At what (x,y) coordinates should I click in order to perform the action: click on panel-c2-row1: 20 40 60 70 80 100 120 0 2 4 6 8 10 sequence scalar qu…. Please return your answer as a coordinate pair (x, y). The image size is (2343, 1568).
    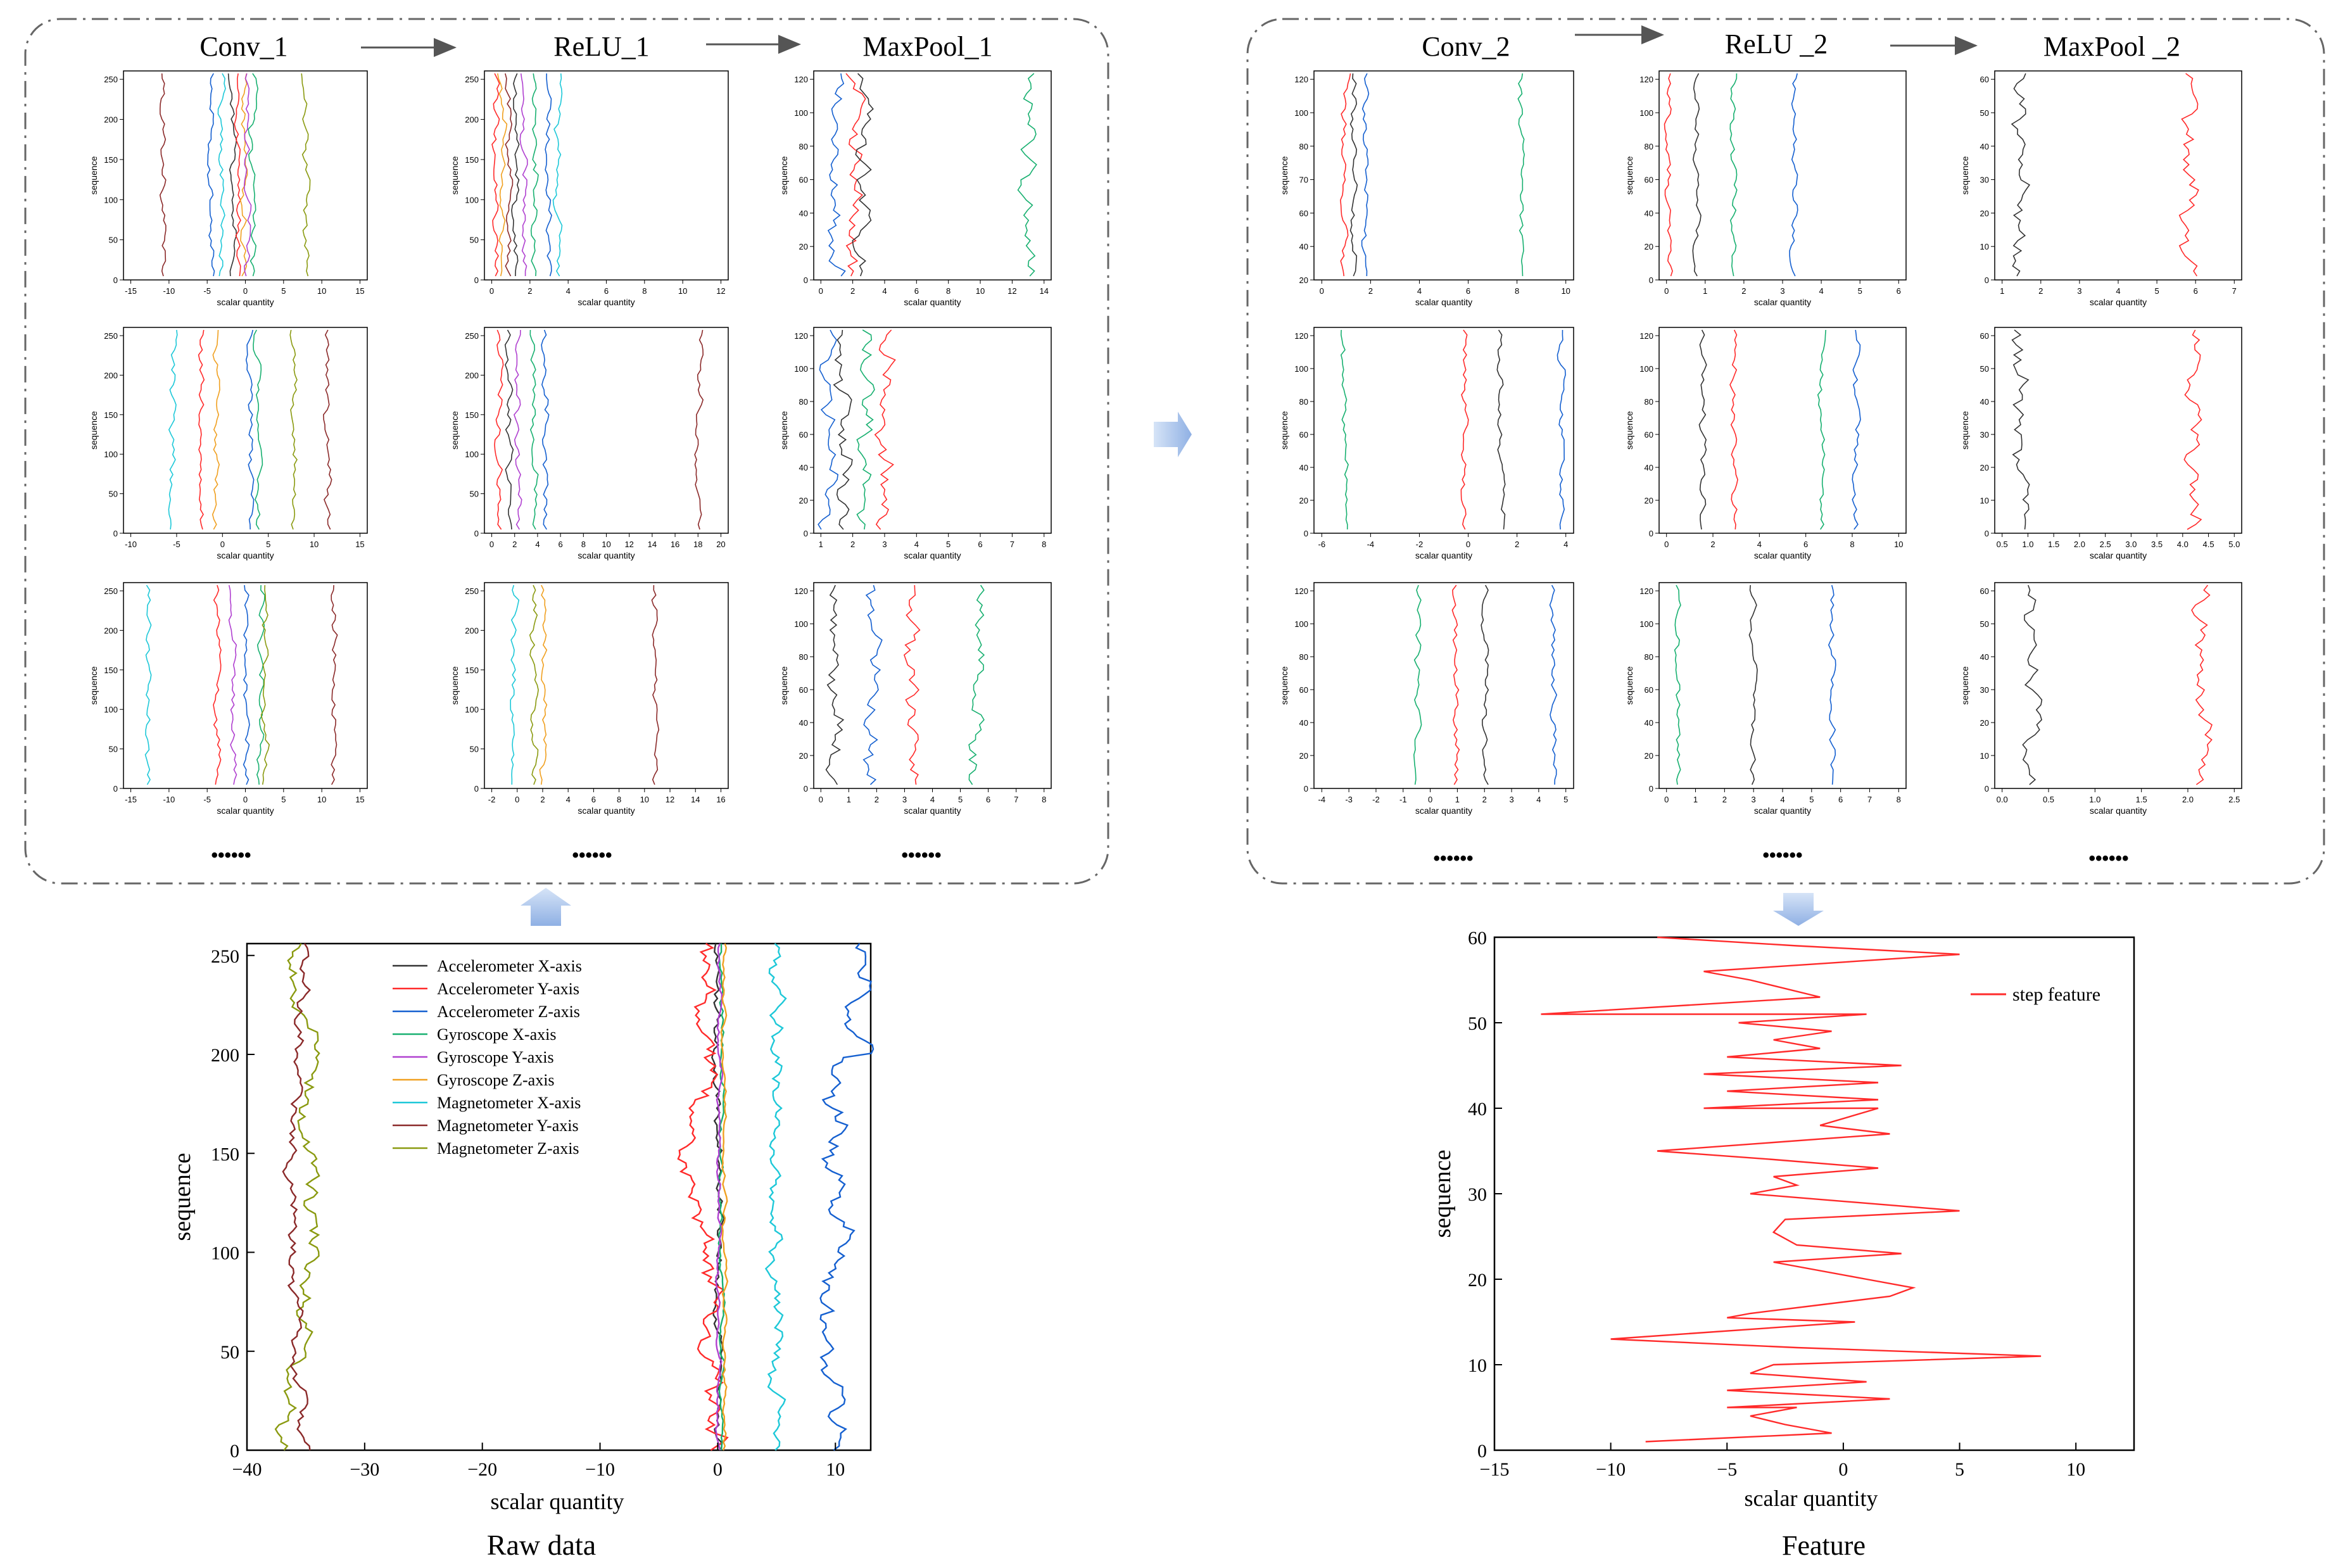
    Looking at the image, I should click on (1426, 189).